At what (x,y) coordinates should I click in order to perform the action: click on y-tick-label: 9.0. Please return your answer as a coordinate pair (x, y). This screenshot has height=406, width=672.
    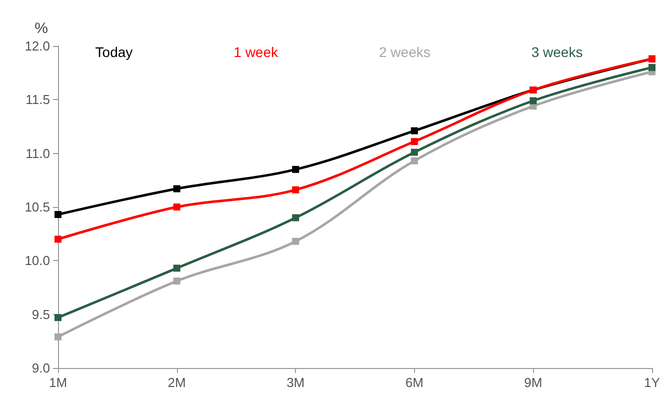
    Looking at the image, I should click on (41, 368).